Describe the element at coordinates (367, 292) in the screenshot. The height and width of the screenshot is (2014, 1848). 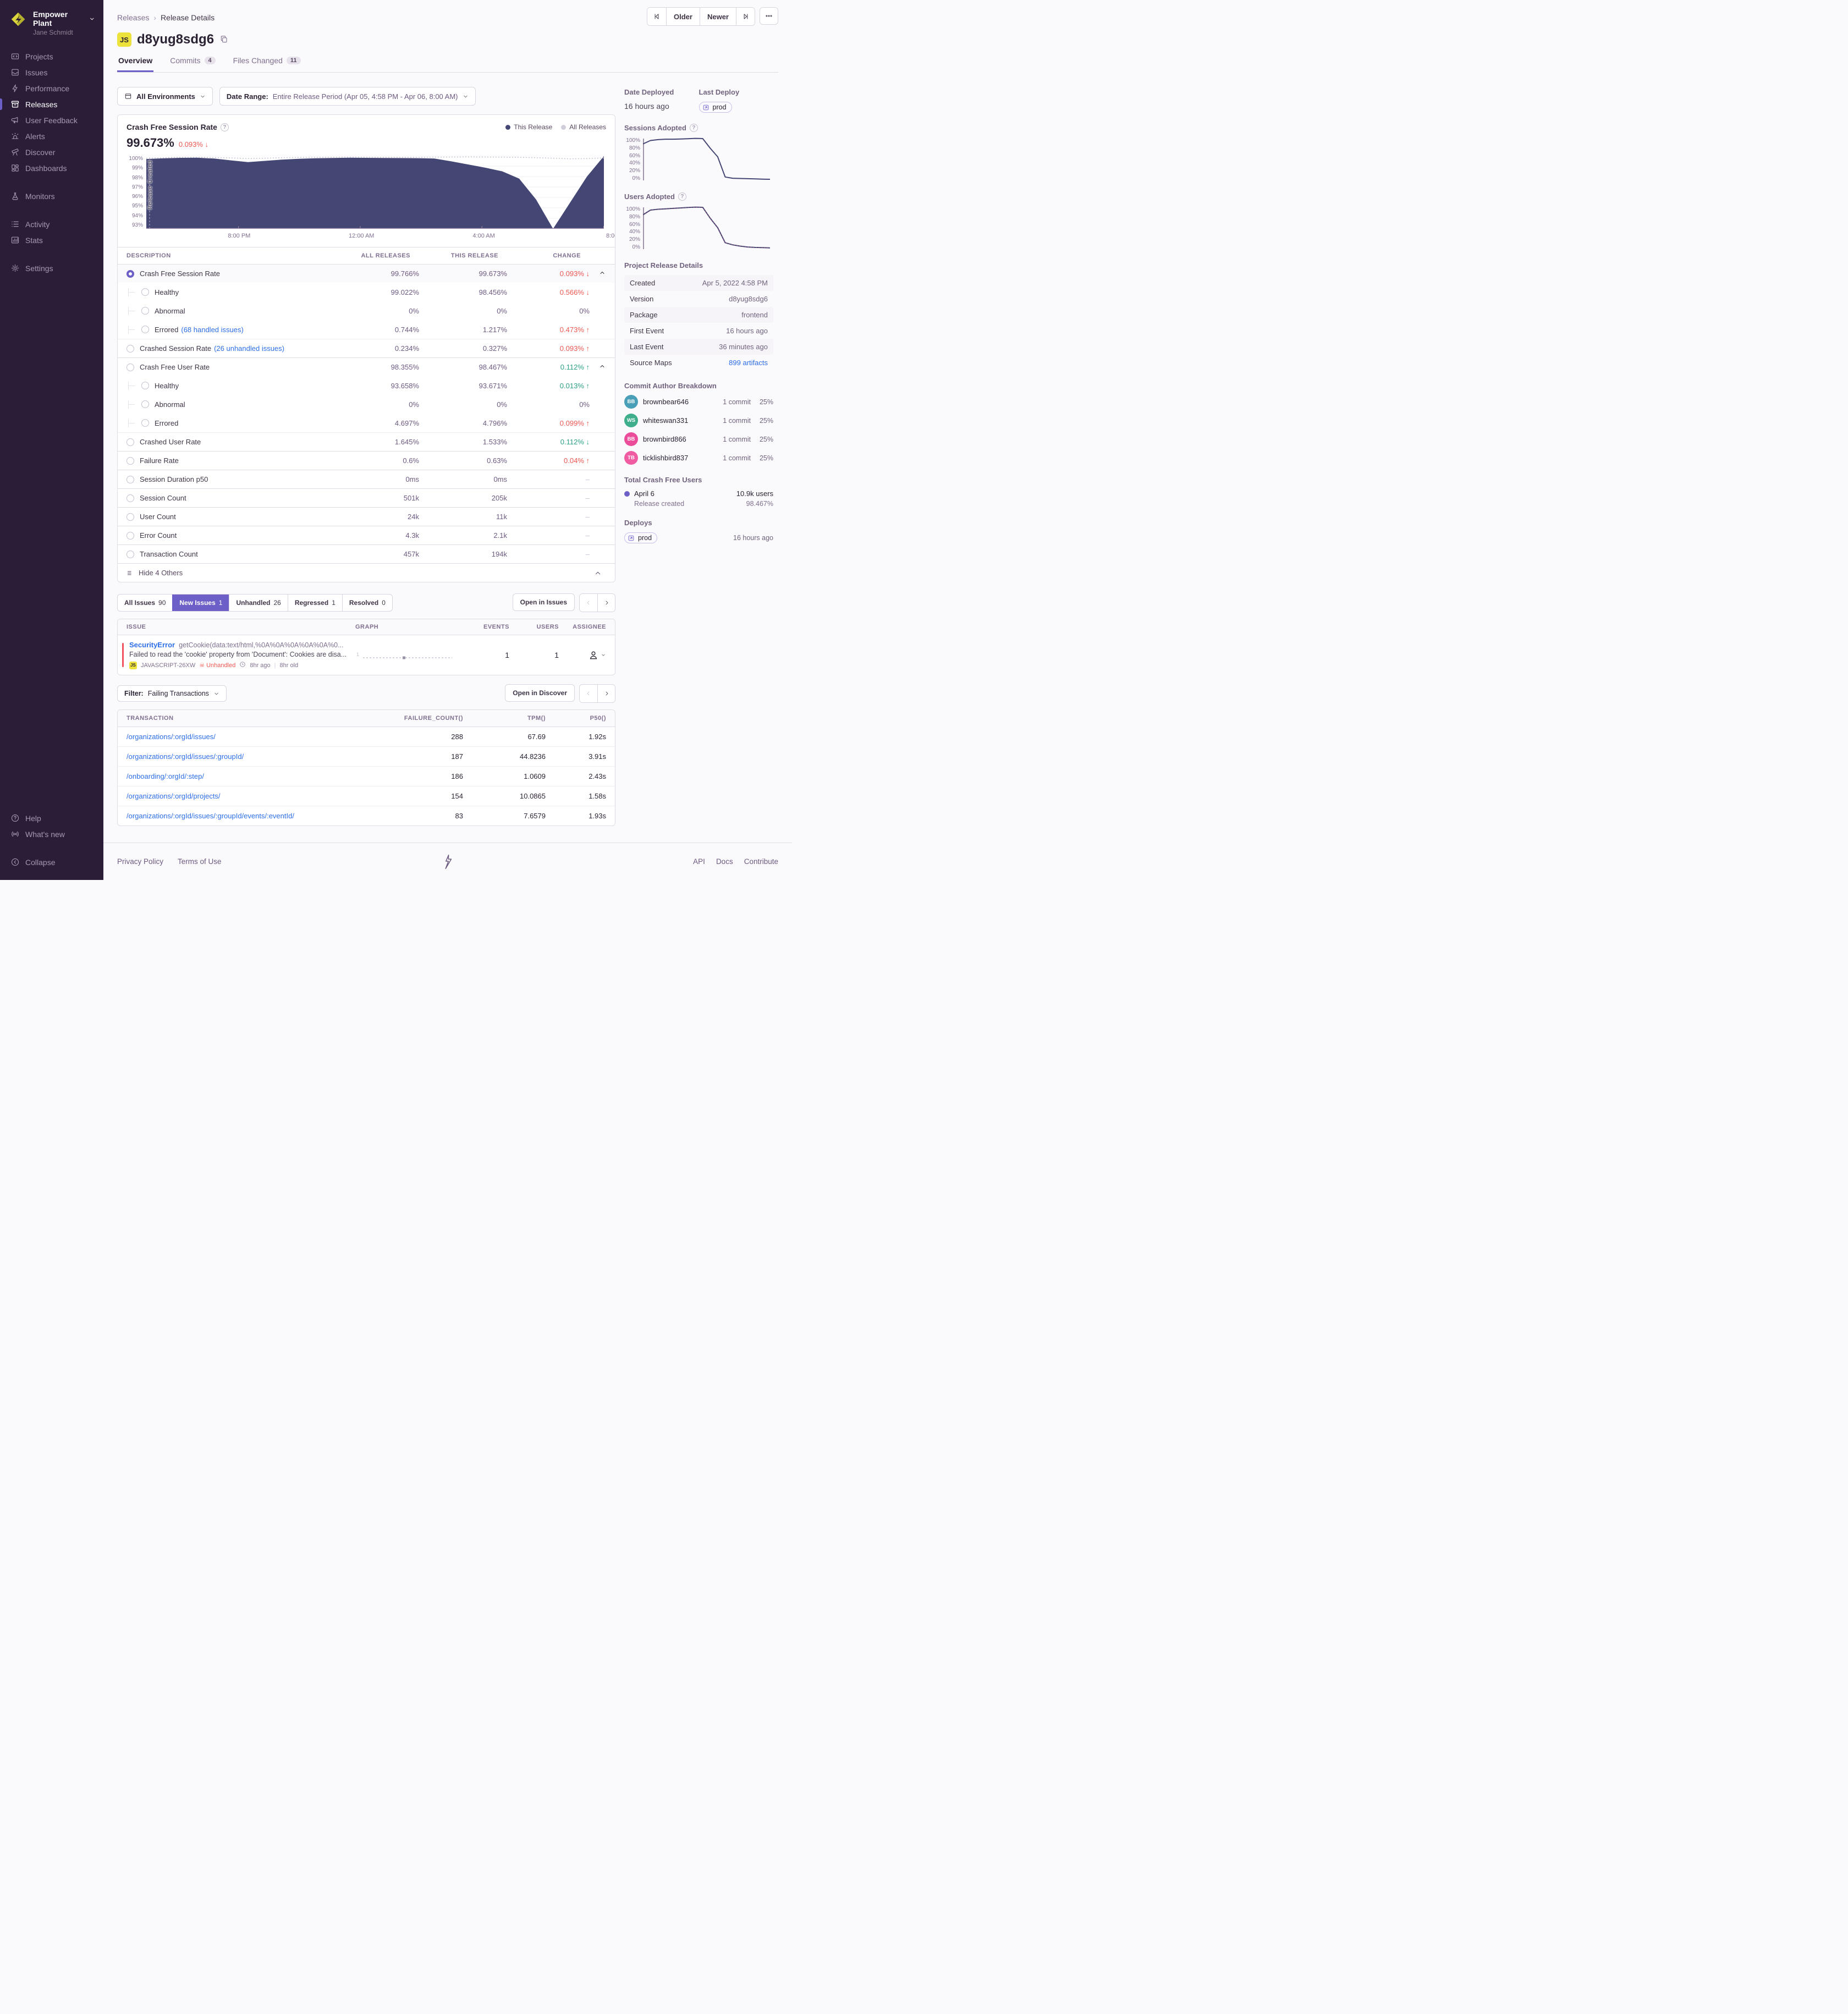
I see `metric-row-healthy: Healthy 99.022% 98.456% 0.566% ↓` at that location.